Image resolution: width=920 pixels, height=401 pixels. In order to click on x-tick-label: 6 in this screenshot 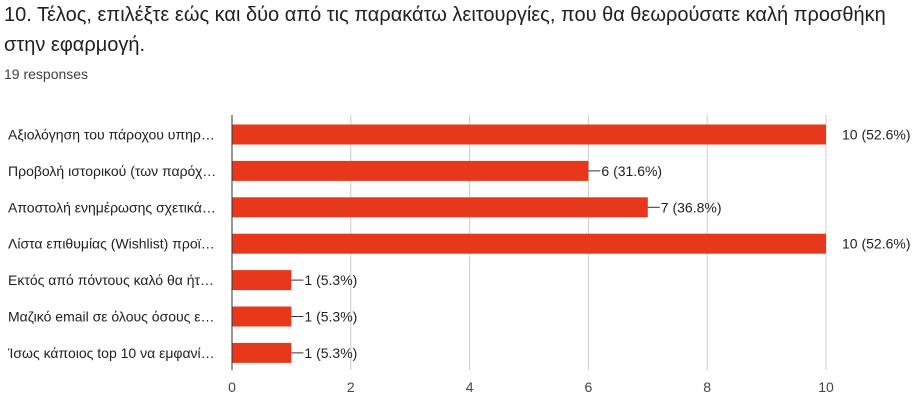, I will do `click(589, 387)`.